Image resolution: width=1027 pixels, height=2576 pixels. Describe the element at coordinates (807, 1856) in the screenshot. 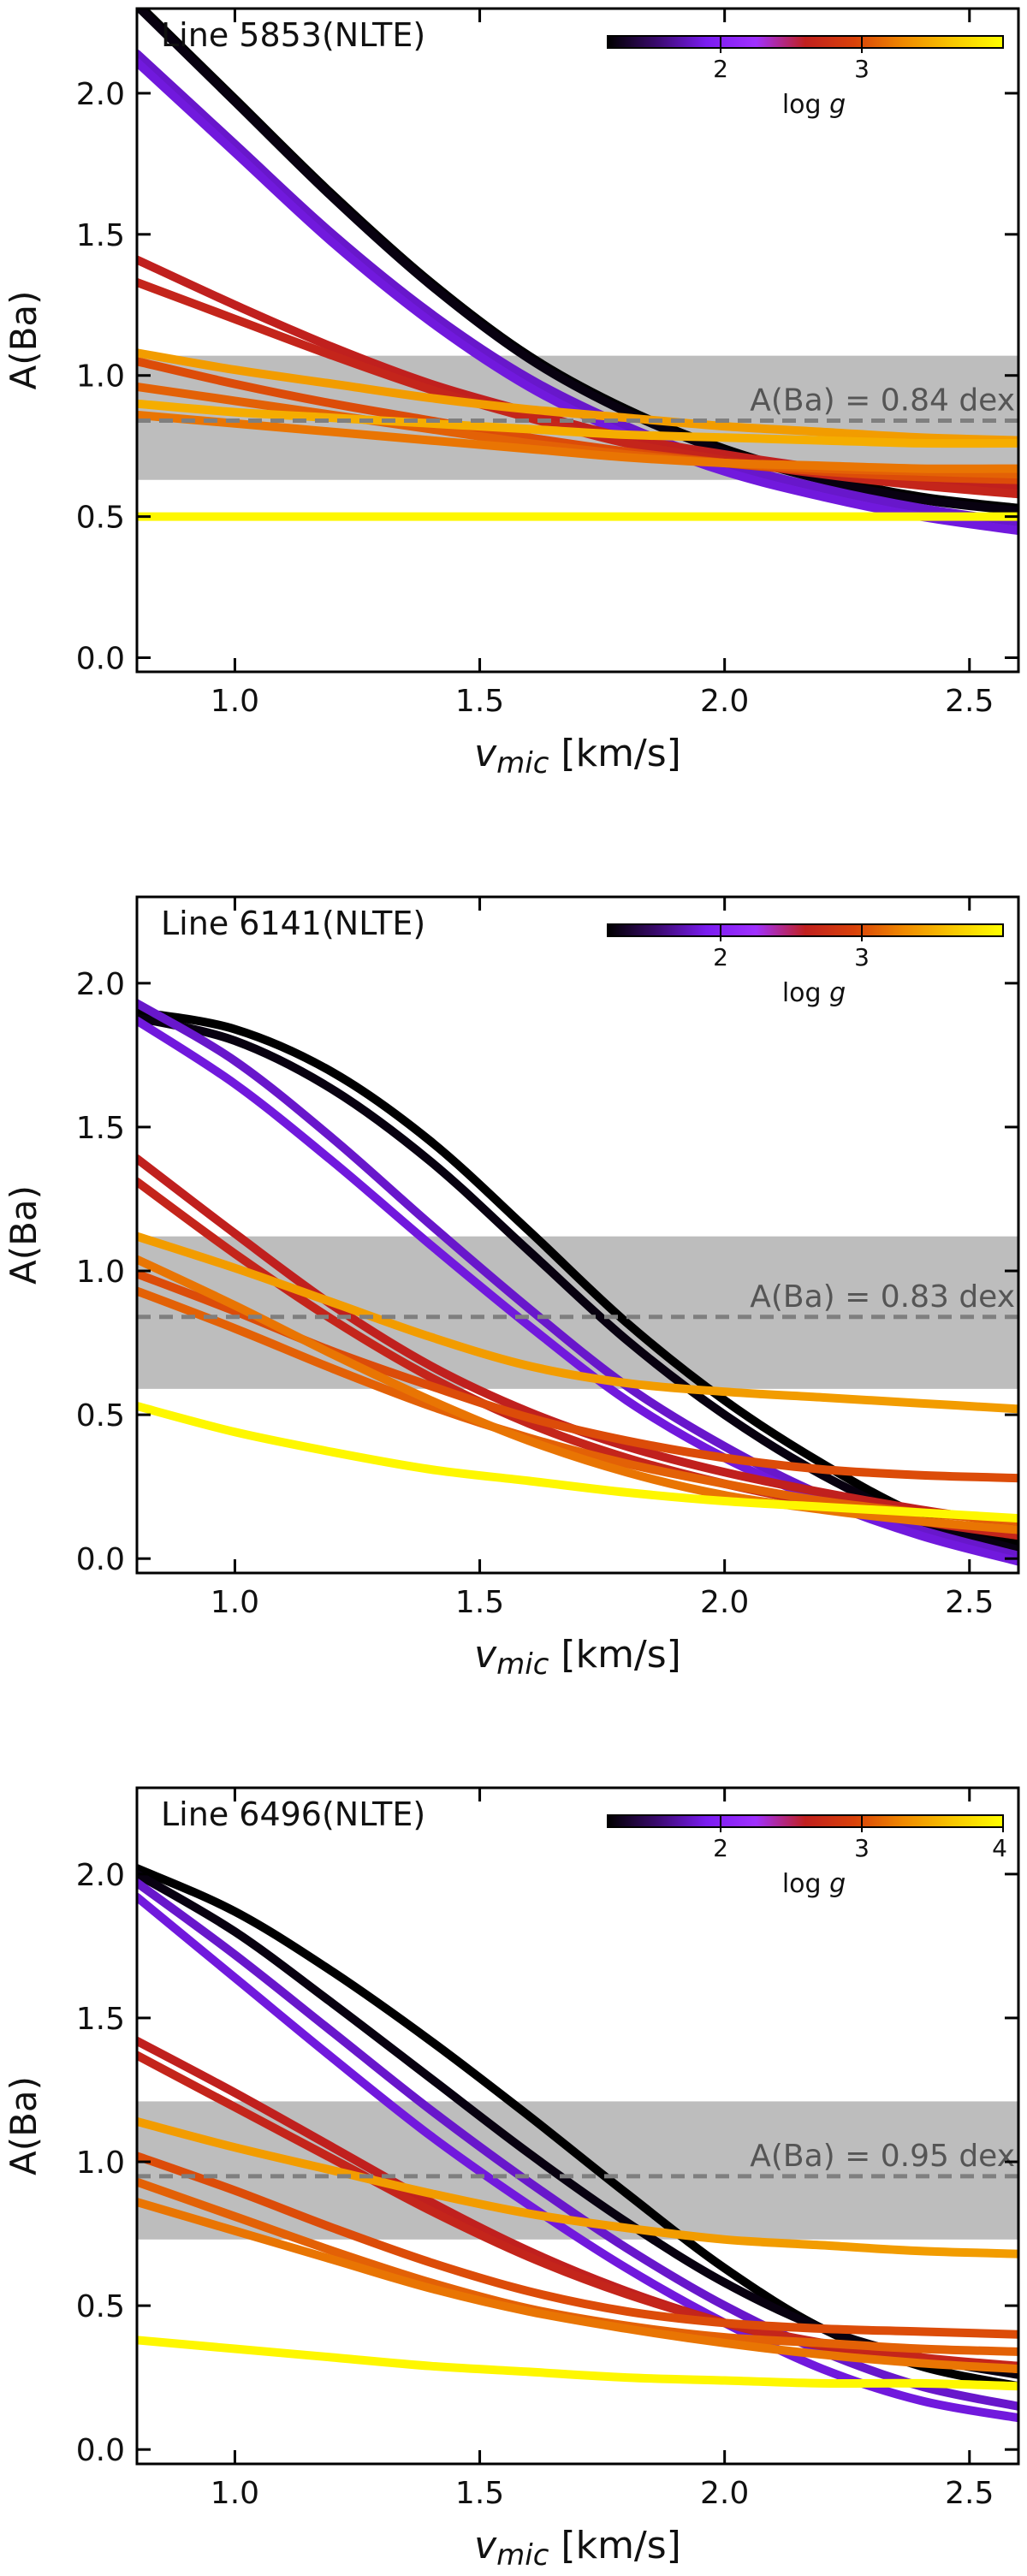

I see `colorbar: 2 3 4 log g` at that location.